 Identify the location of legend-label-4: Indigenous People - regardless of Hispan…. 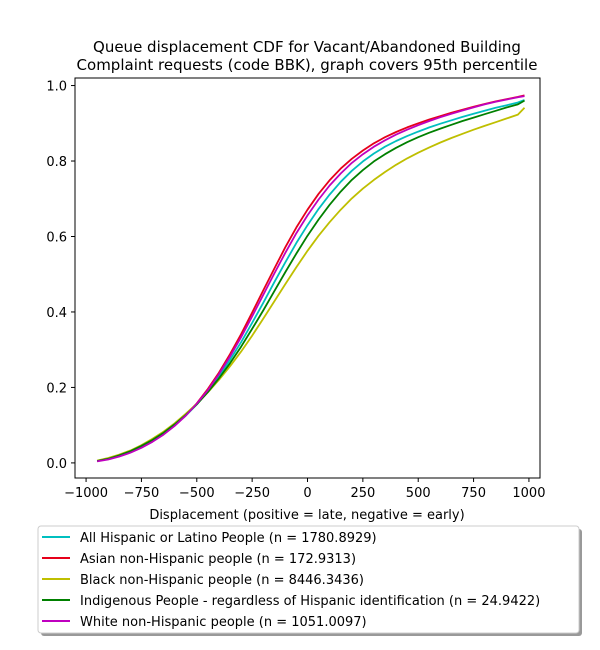
(310, 601).